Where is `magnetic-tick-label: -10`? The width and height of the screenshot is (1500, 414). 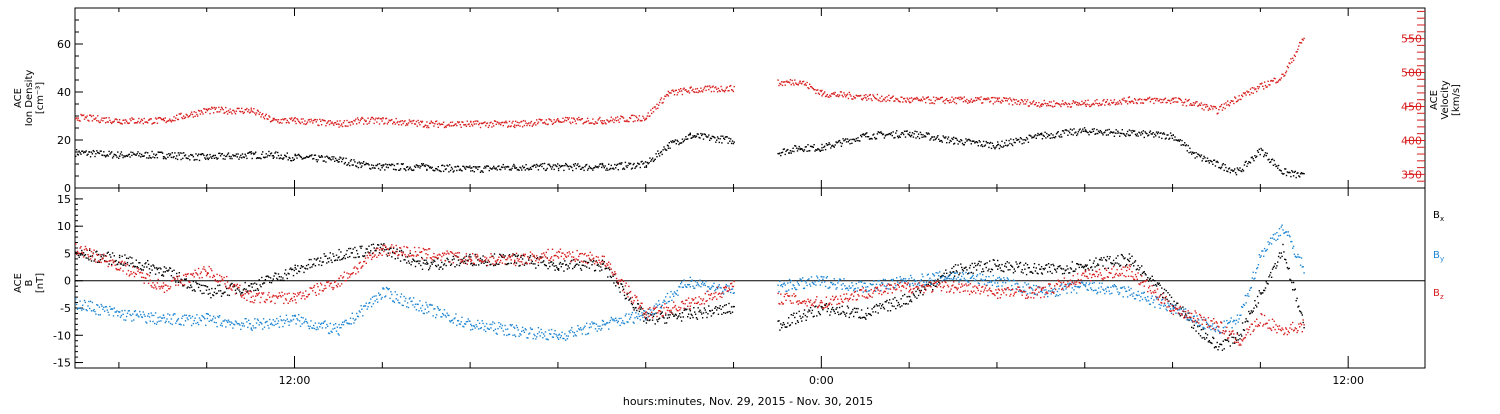
magnetic-tick-label: -10 is located at coordinates (62, 335).